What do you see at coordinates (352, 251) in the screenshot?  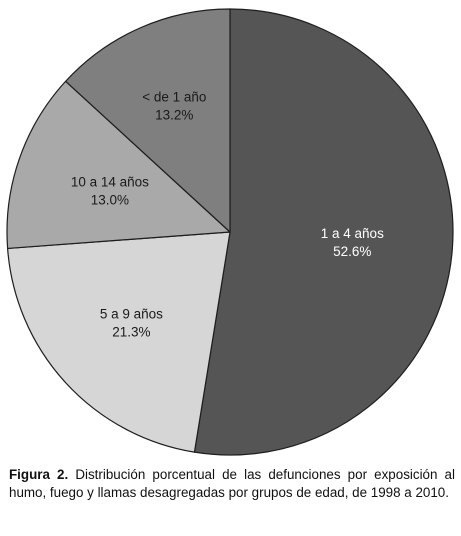 I see `slice-value-label: 52.6%` at bounding box center [352, 251].